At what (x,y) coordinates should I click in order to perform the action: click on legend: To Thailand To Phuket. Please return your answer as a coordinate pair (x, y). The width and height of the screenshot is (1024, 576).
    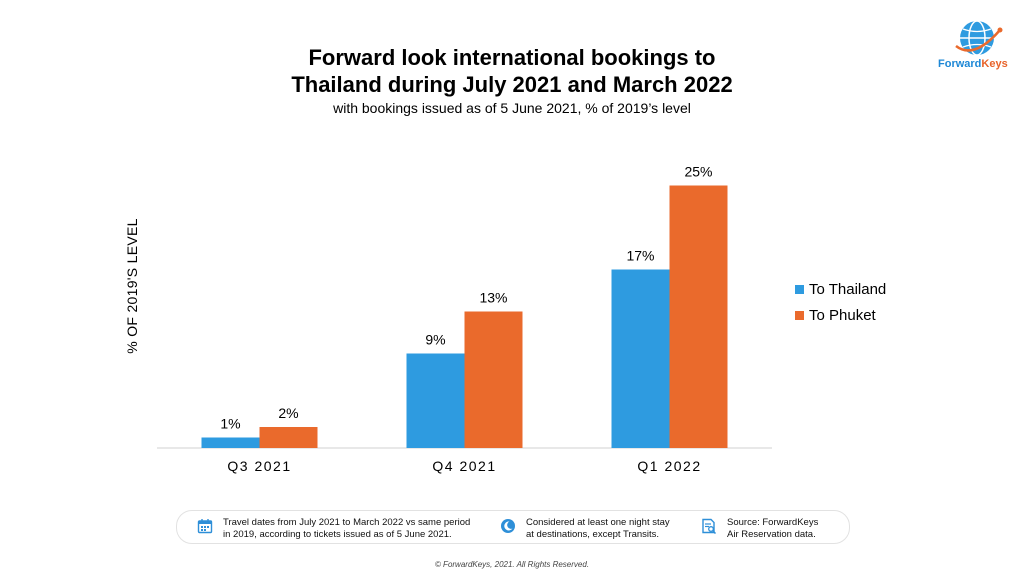
    Looking at the image, I should click on (840, 302).